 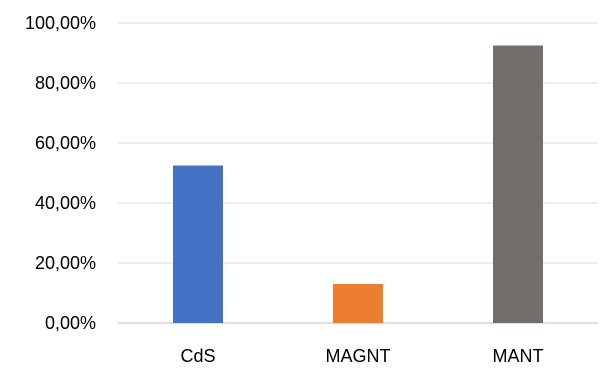 What do you see at coordinates (65, 83) in the screenshot?
I see `y-tick-label: 80,00%` at bounding box center [65, 83].